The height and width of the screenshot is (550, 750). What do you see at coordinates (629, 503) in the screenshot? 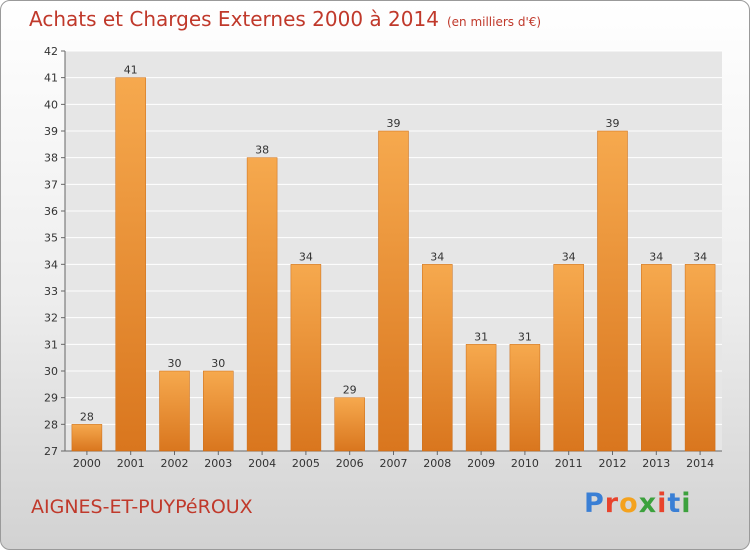
I see `brand-logo-letter: o` at bounding box center [629, 503].